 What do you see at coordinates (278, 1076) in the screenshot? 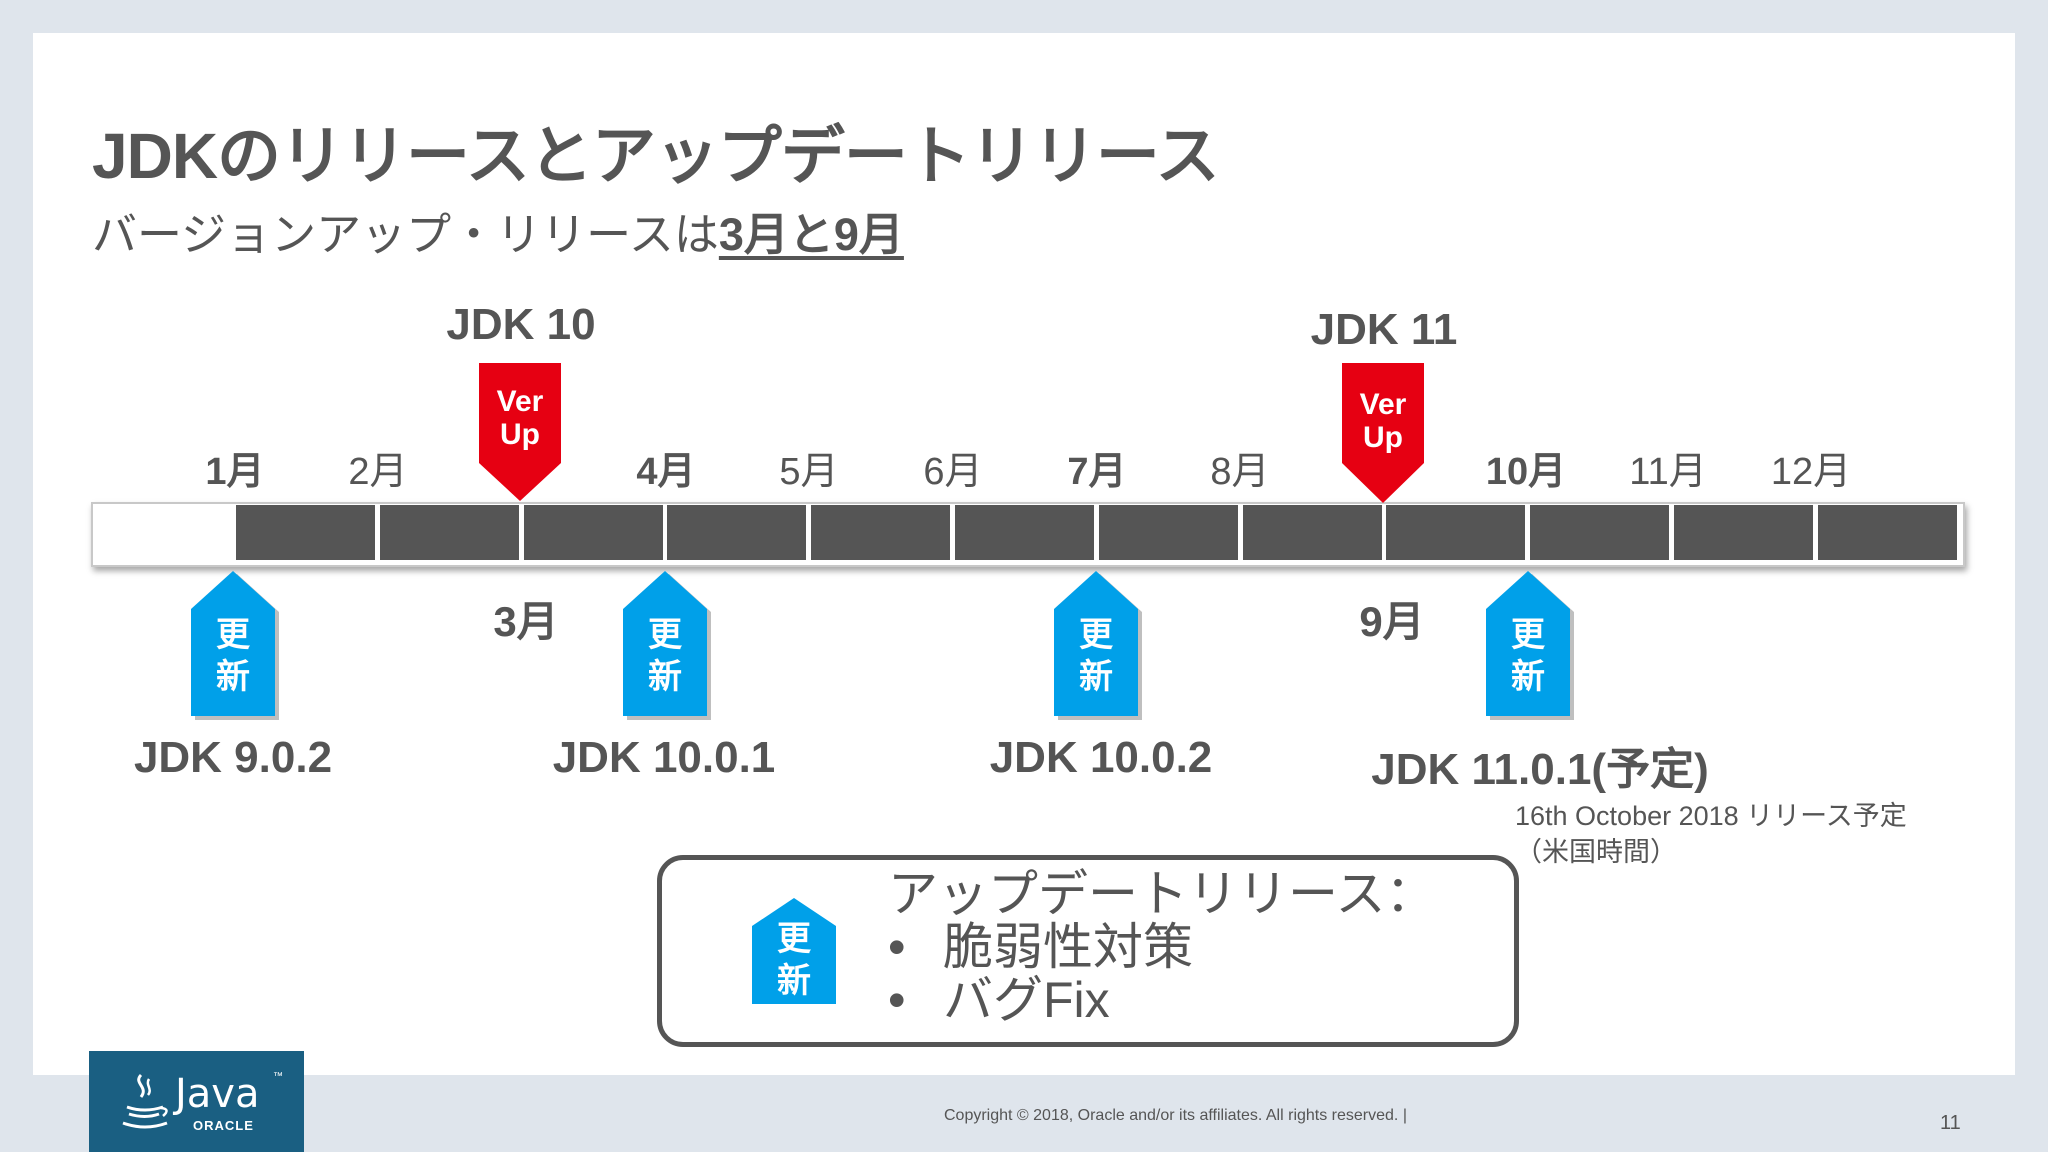
I see `logo-trademark: ™` at bounding box center [278, 1076].